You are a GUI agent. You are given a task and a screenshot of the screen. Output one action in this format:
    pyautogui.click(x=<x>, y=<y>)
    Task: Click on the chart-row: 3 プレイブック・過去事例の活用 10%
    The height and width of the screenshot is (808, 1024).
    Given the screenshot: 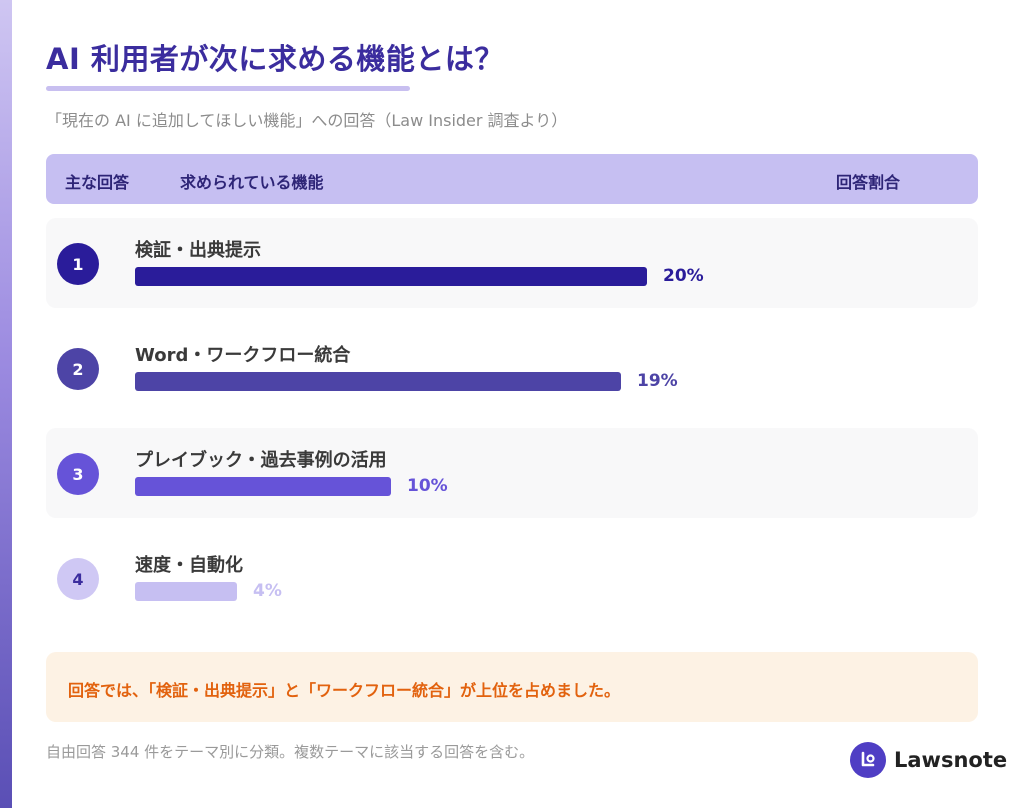 What is the action you would take?
    pyautogui.click(x=512, y=473)
    